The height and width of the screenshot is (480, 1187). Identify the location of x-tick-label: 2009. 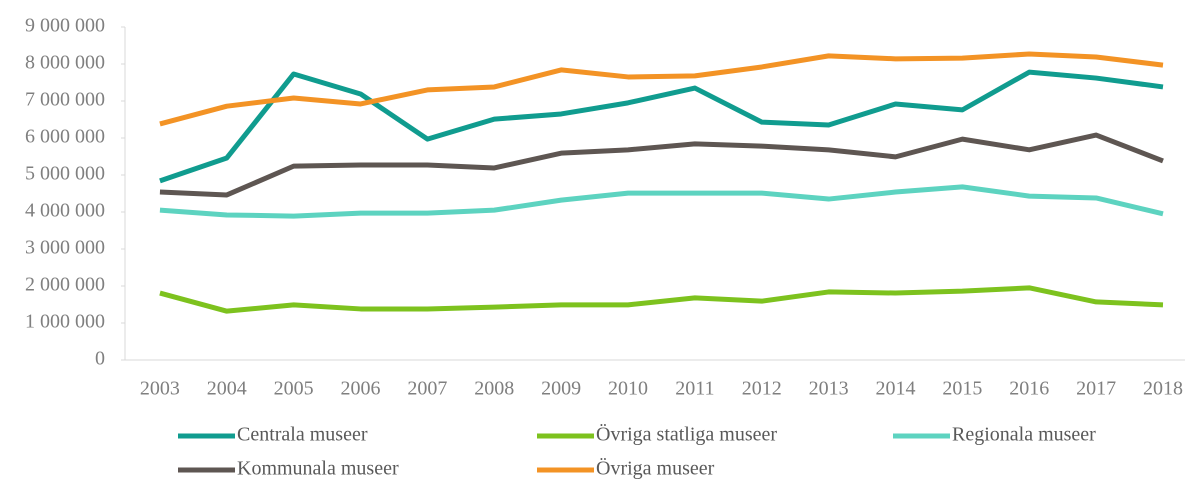
(561, 389).